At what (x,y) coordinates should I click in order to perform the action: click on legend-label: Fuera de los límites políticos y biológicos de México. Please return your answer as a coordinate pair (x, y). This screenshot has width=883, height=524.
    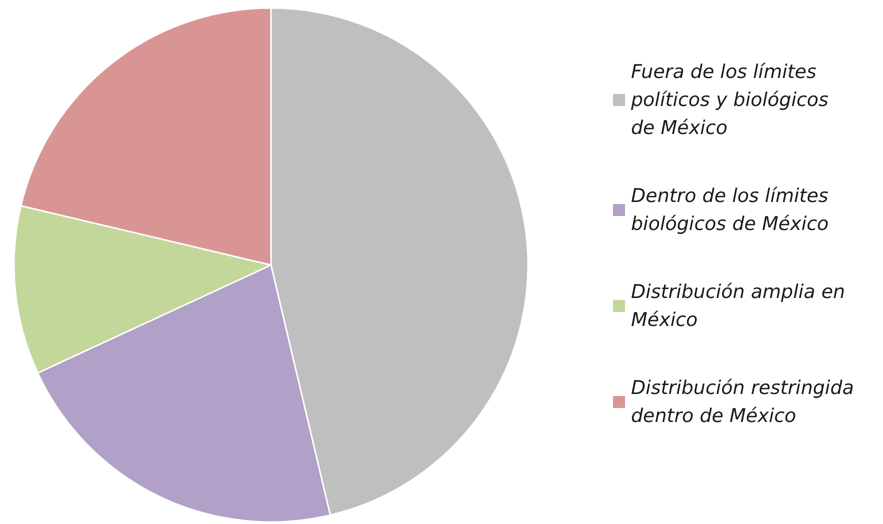
    Looking at the image, I should click on (732, 100).